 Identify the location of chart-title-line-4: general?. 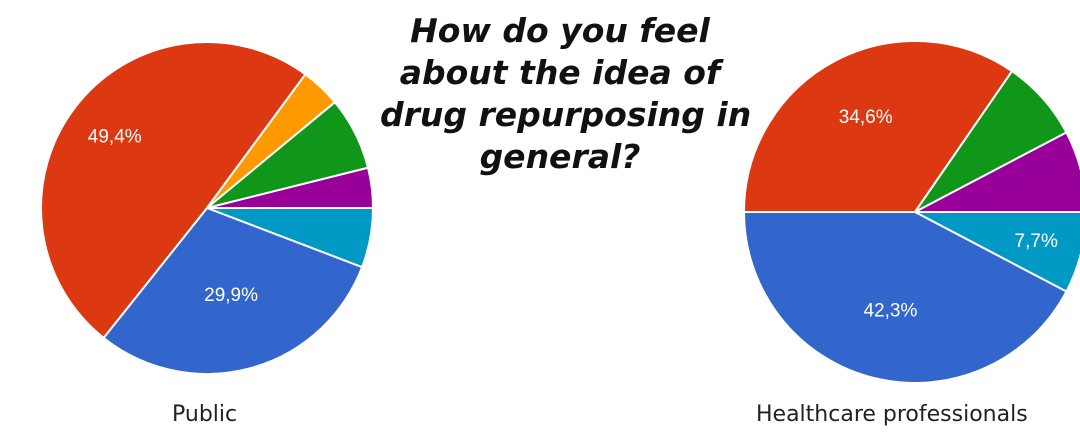
(560, 156).